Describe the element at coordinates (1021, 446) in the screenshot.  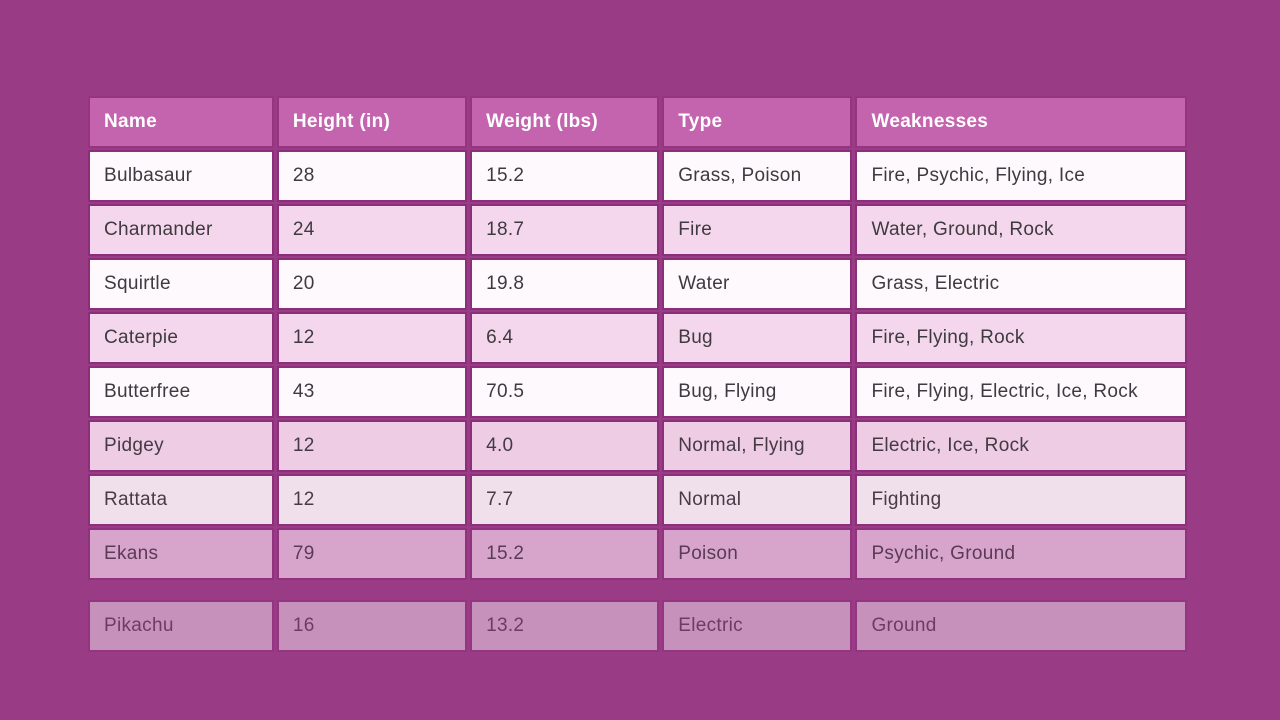
I see `cell-weaknesses: Electric, Ice, Rock` at that location.